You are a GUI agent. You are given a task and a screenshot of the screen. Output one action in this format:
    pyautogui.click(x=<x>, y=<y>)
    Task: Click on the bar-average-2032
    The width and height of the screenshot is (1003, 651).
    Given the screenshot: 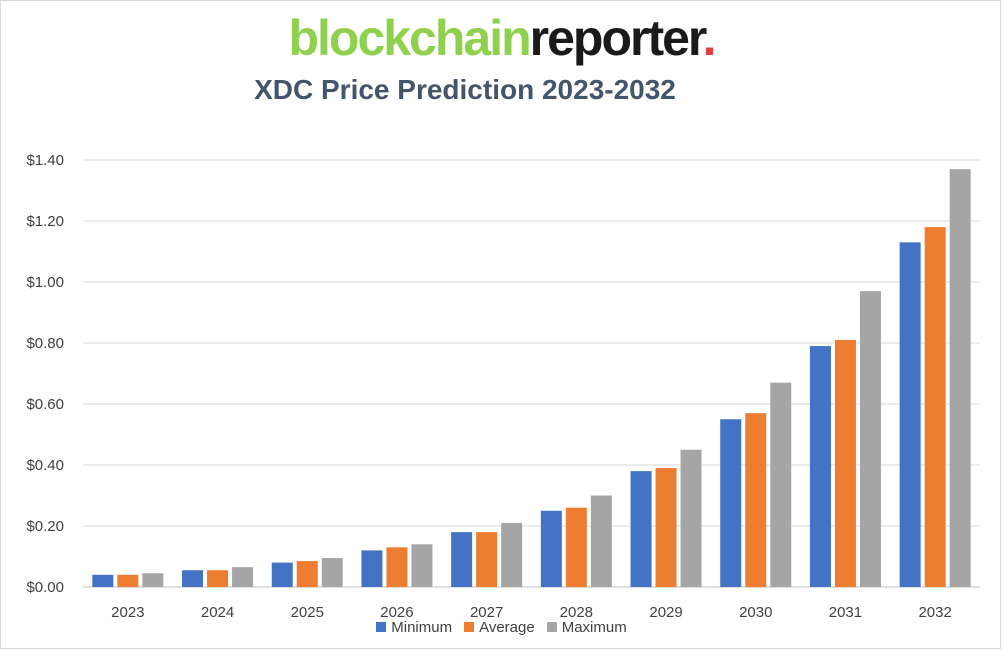 What is the action you would take?
    pyautogui.click(x=935, y=407)
    